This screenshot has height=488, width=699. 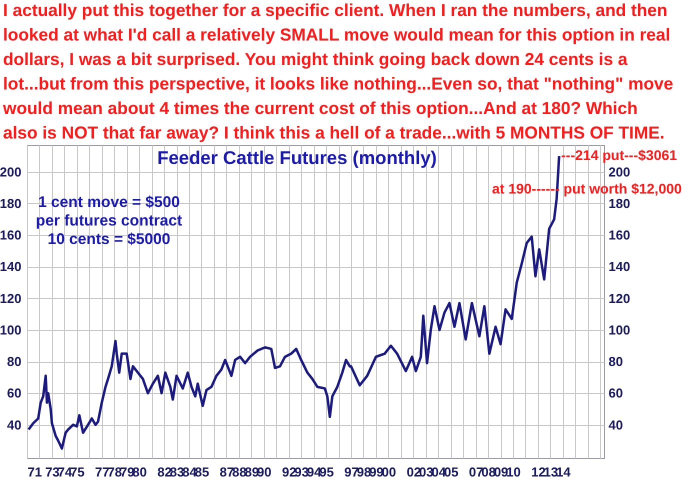 What do you see at coordinates (65, 472) in the screenshot?
I see `x-tick-label: 74` at bounding box center [65, 472].